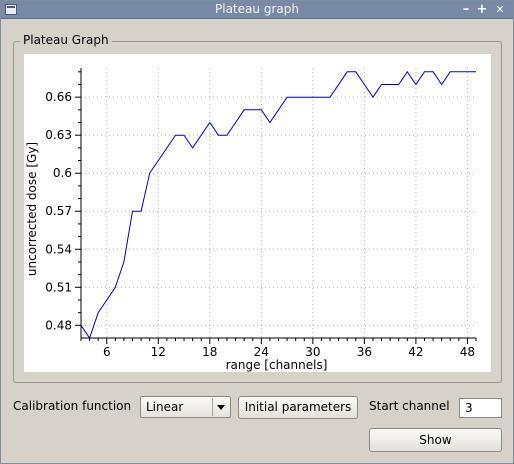  I want to click on calibration-function-label: Calibration function, so click(72, 406).